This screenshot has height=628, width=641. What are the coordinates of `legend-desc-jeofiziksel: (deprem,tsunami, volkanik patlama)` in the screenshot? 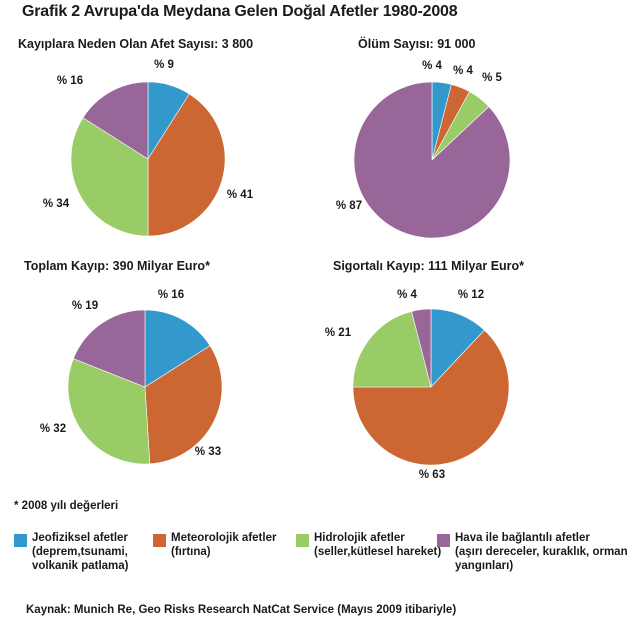 It's located at (80, 559).